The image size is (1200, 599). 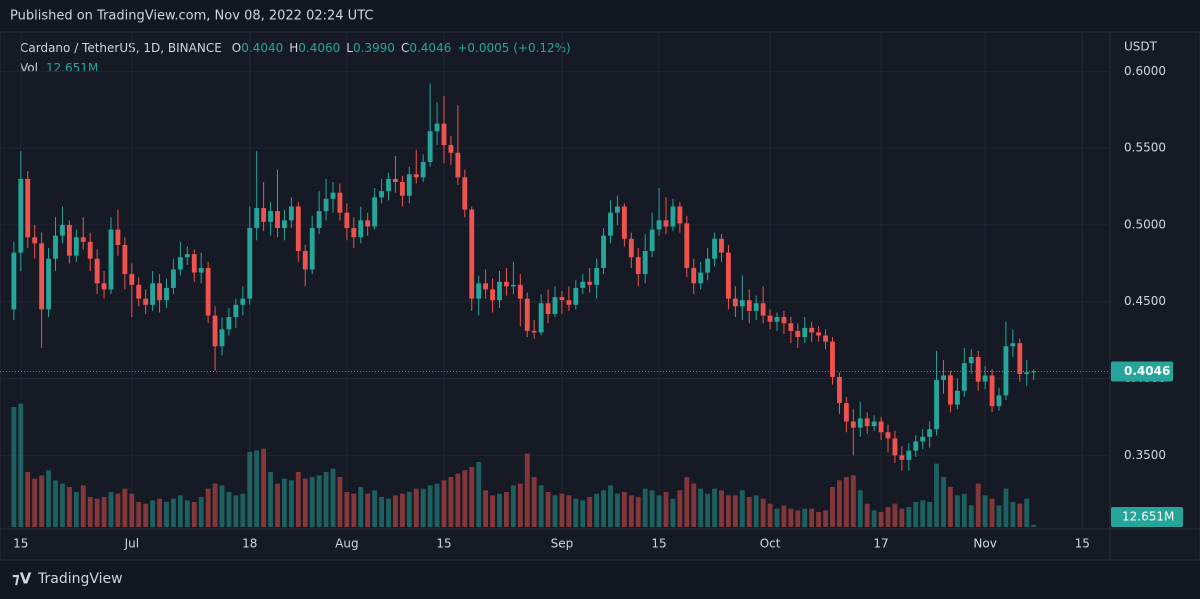 I want to click on c-label: C, so click(x=405, y=48).